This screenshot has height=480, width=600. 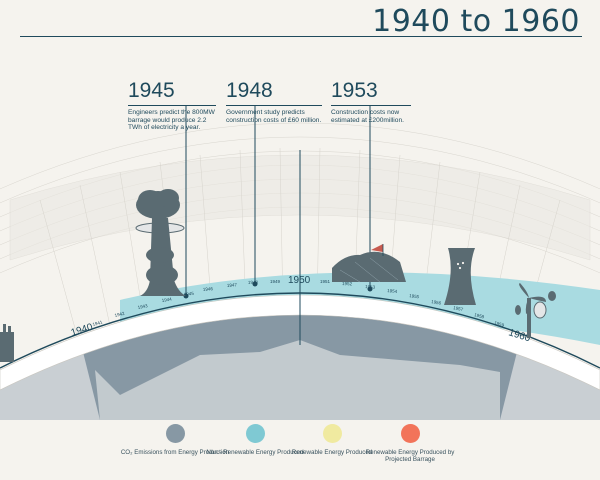 What do you see at coordinates (535, 310) in the screenshot?
I see `wind-turbine-icon` at bounding box center [535, 310].